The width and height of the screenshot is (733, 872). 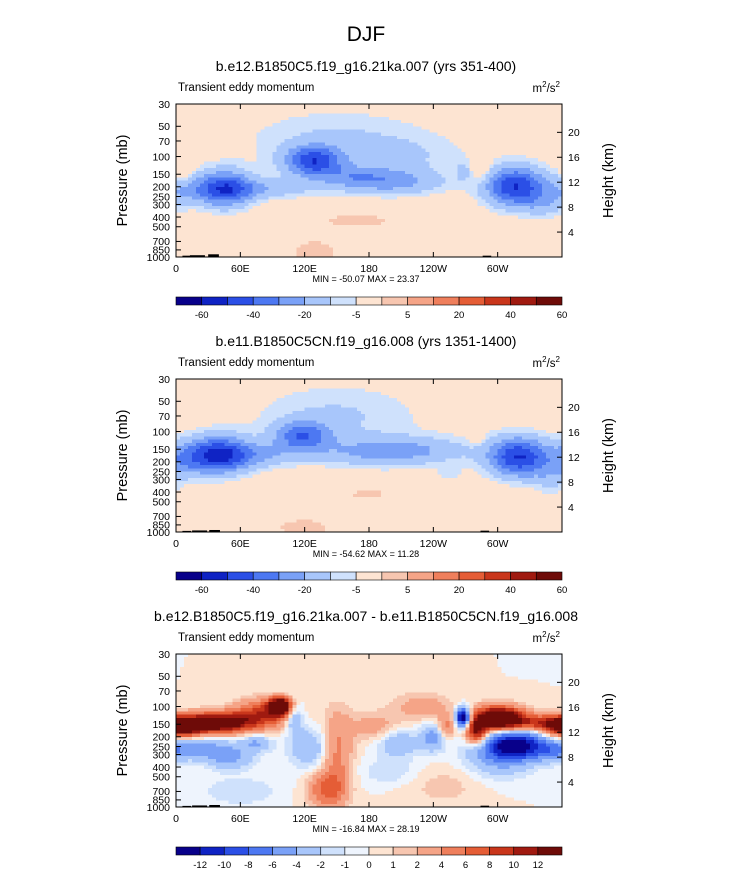 I want to click on y-tick-label: 1000, so click(x=159, y=258).